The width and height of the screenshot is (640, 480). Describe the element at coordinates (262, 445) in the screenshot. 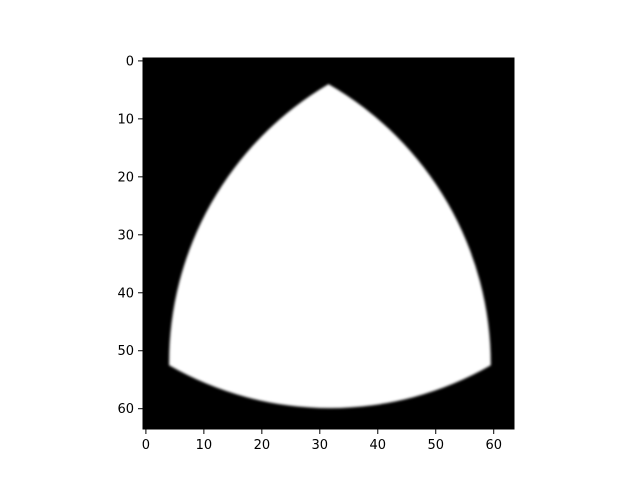

I see `x-tick-label: 20` at that location.